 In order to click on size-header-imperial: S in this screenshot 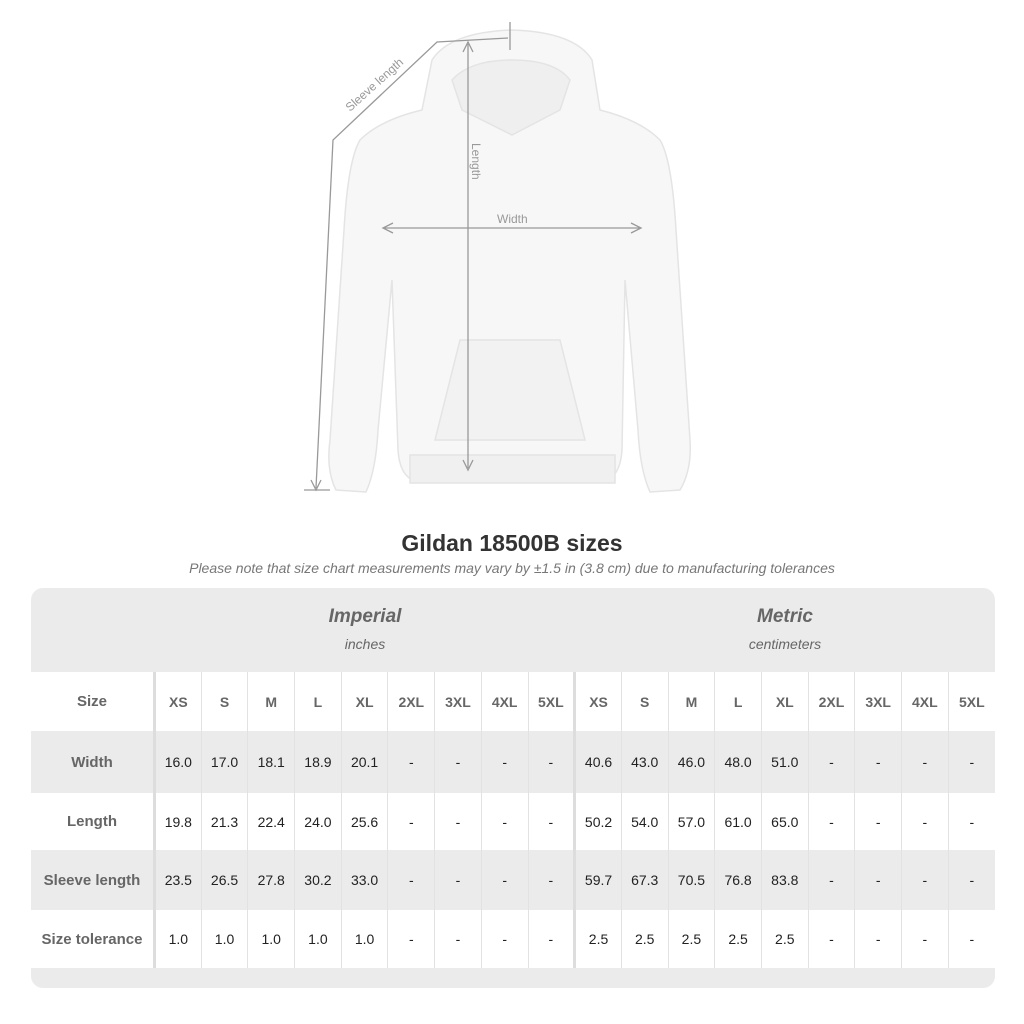, I will do `click(224, 701)`.